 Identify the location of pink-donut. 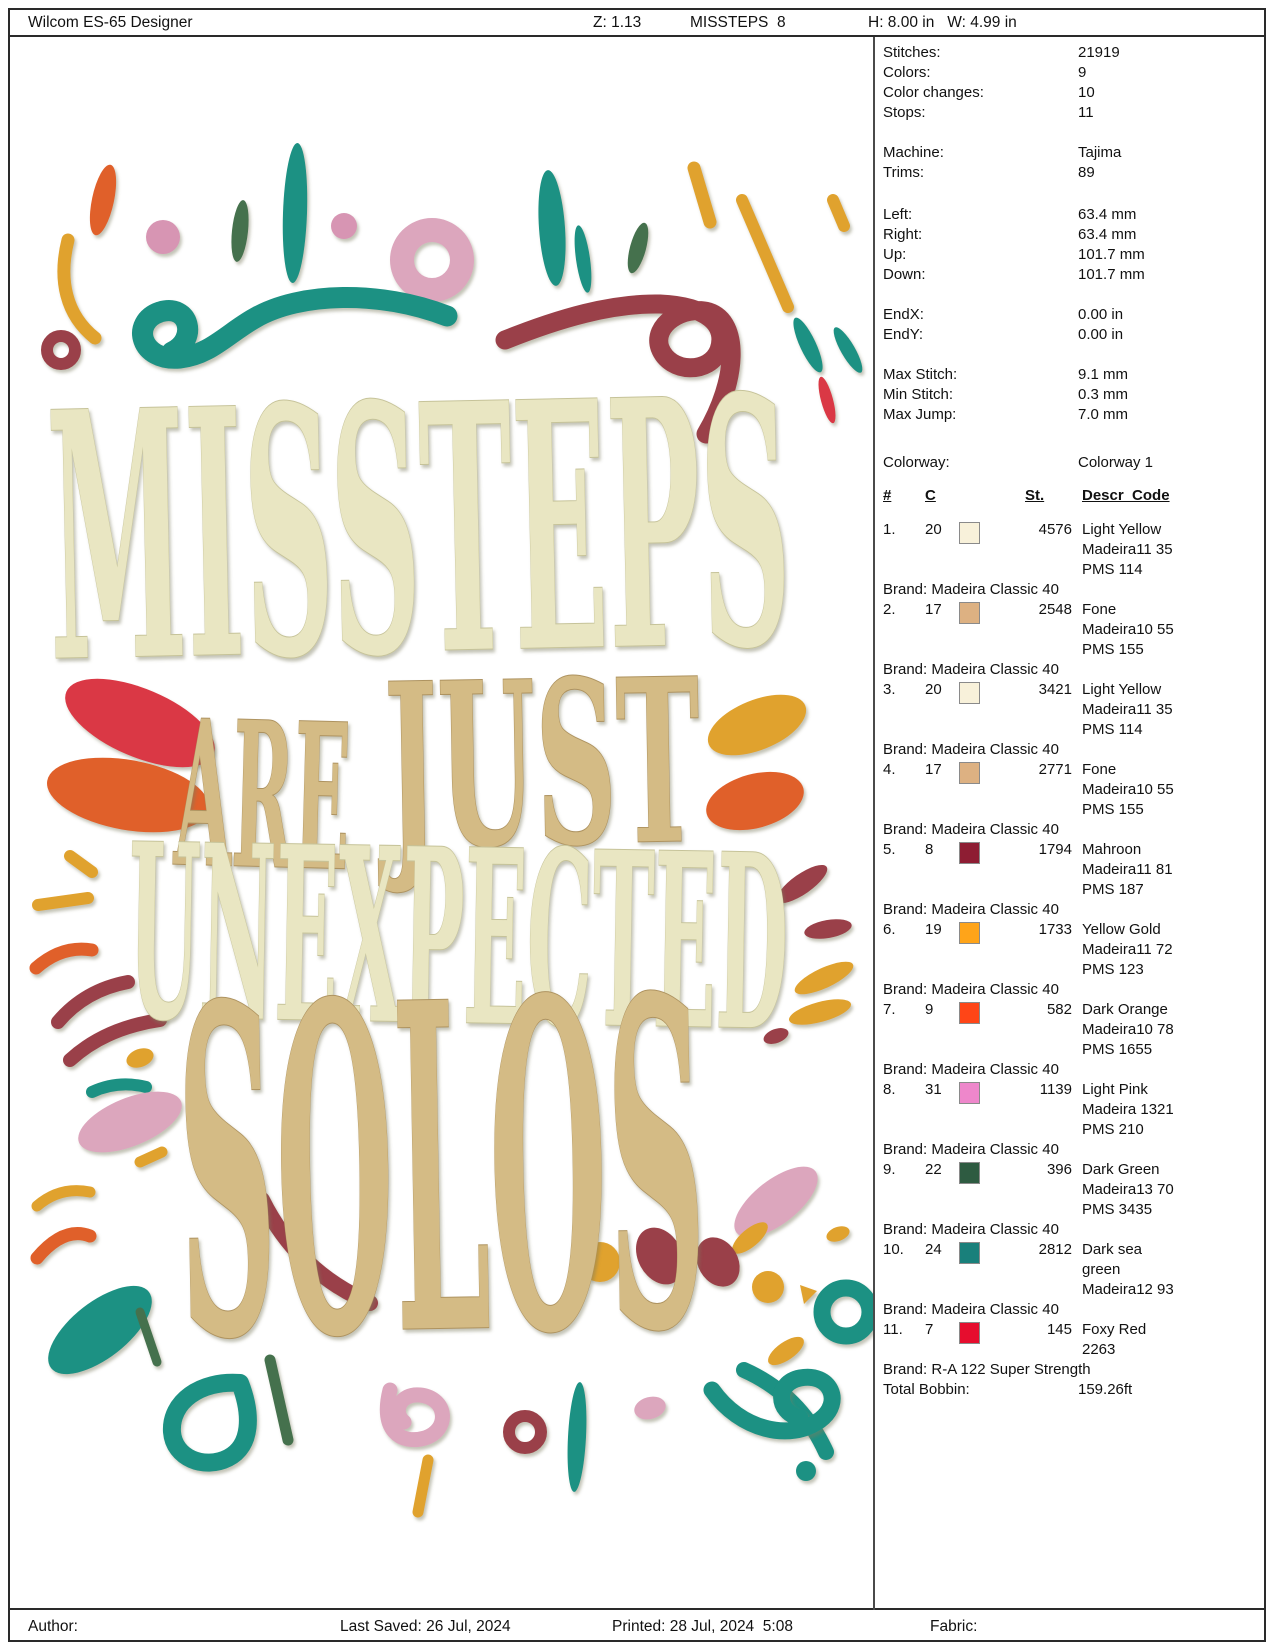
(432, 260).